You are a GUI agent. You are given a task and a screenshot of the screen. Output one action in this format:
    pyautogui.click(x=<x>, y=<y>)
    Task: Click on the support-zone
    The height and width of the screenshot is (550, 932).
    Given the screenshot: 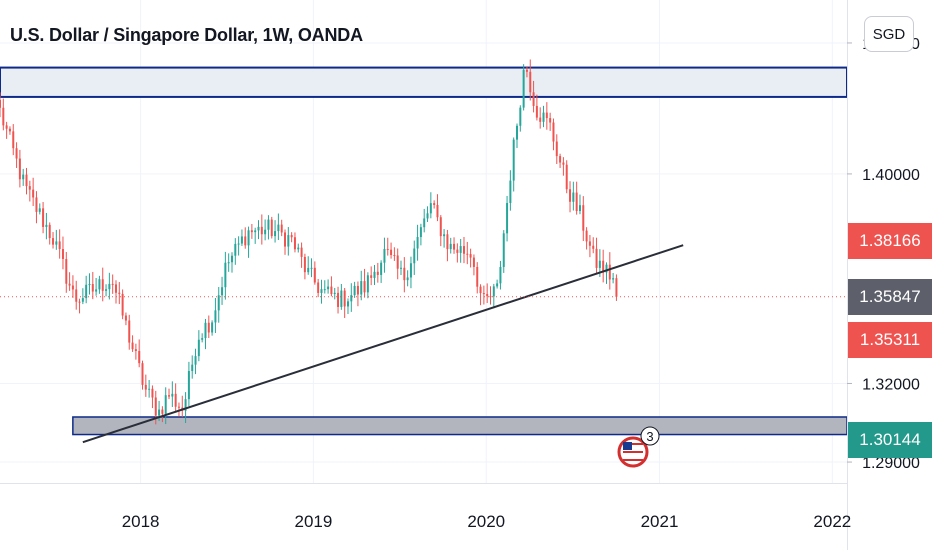 What is the action you would take?
    pyautogui.click(x=460, y=426)
    